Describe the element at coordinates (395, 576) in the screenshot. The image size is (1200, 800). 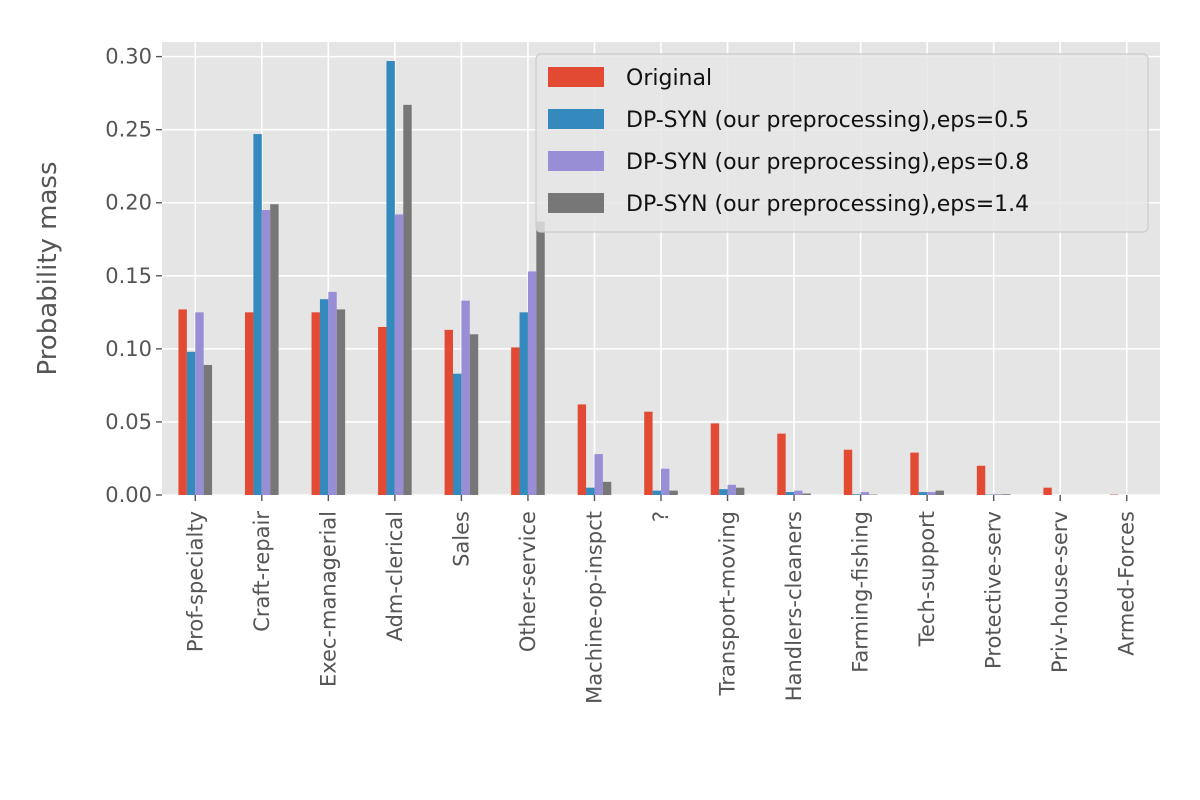
I see `x-tick-label: Adm-clerical` at that location.